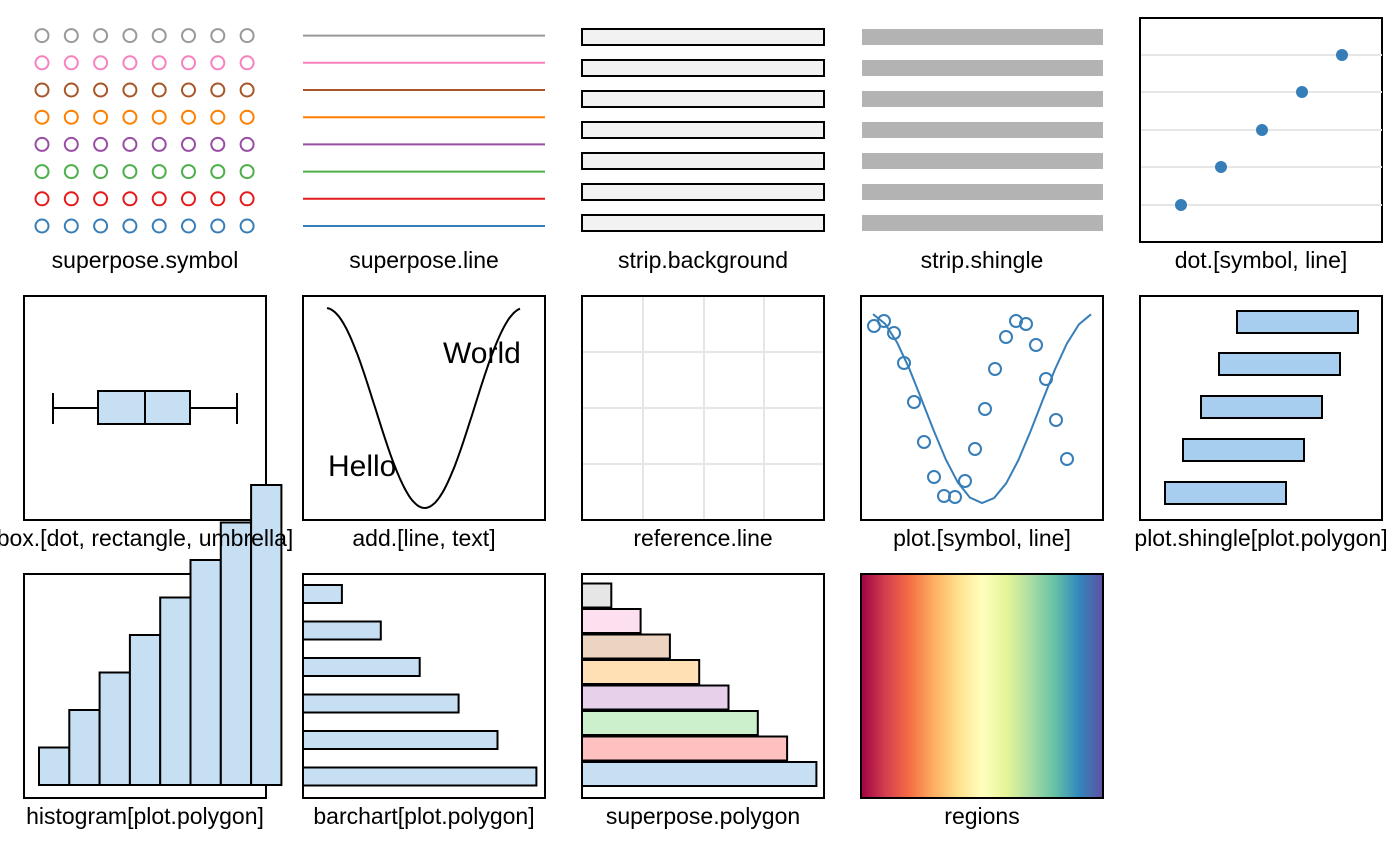 This screenshot has width=1400, height=866. I want to click on label-plot-shingle: plot.shingle[plot.polygon], so click(1260, 538).